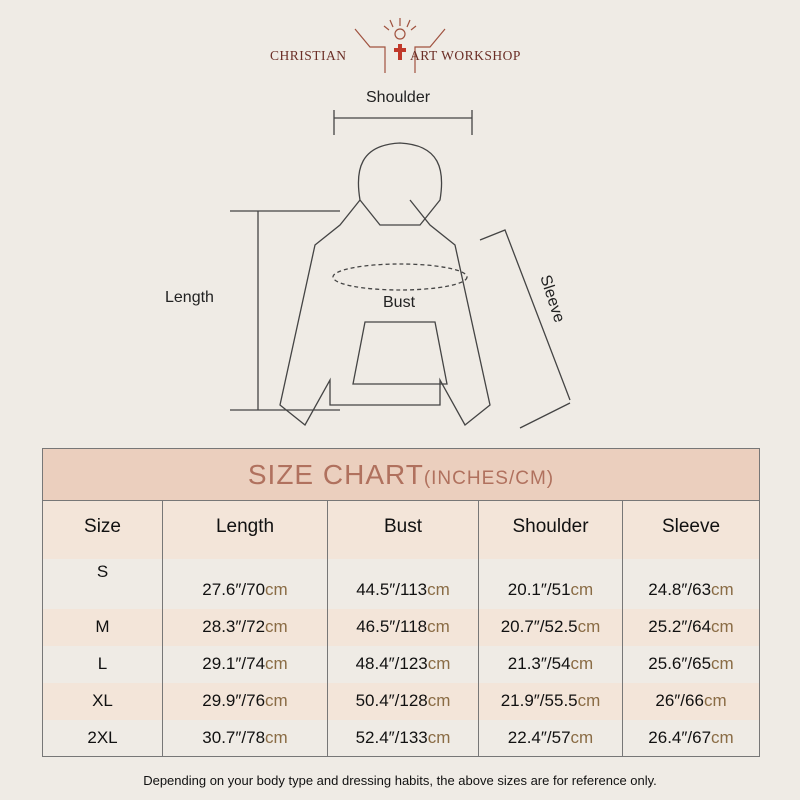 The image size is (800, 800). Describe the element at coordinates (691, 664) in the screenshot. I see `measurement-cell: 25.6″/65cm` at that location.